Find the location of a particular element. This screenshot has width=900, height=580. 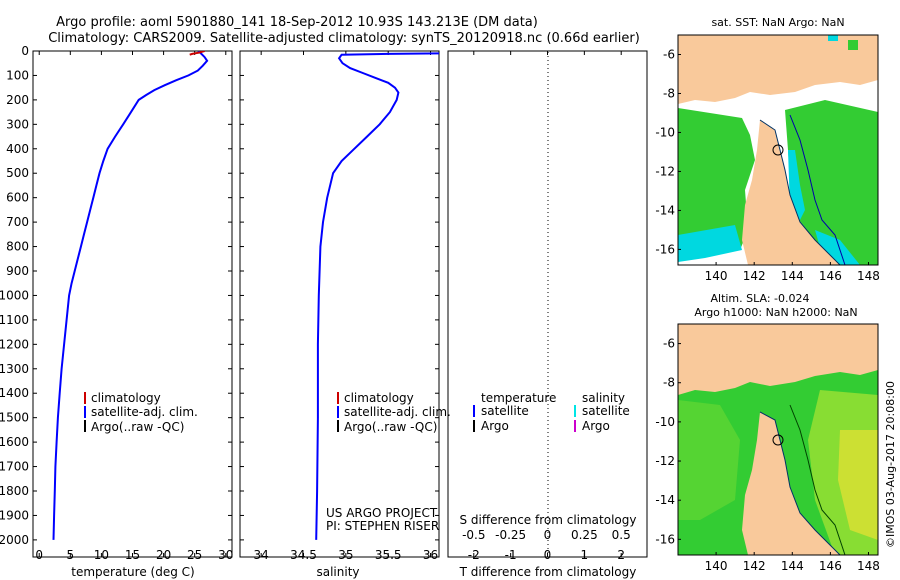

sst-ocean-coral is located at coordinates (831, 182).